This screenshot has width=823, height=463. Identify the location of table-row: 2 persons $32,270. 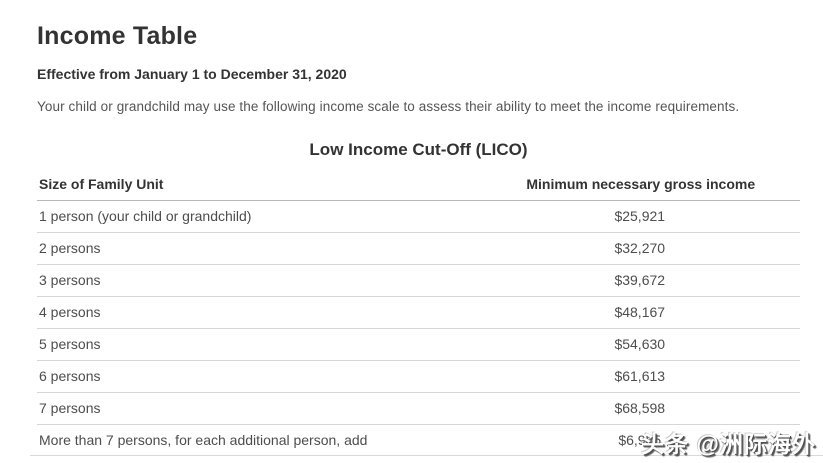
(418, 248).